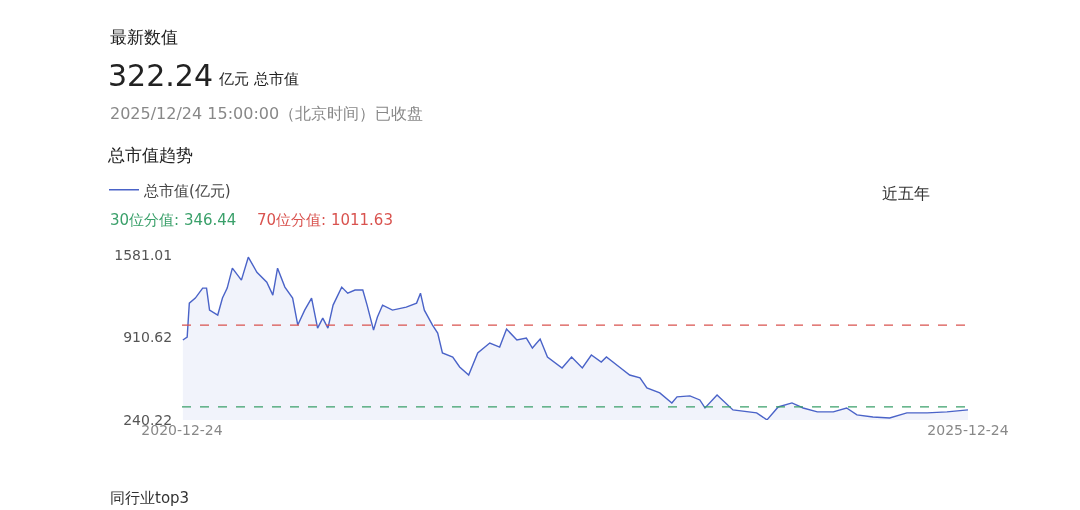 This screenshot has height=510, width=1080. Describe the element at coordinates (258, 79) in the screenshot. I see `text: 亿元 总市值` at that location.